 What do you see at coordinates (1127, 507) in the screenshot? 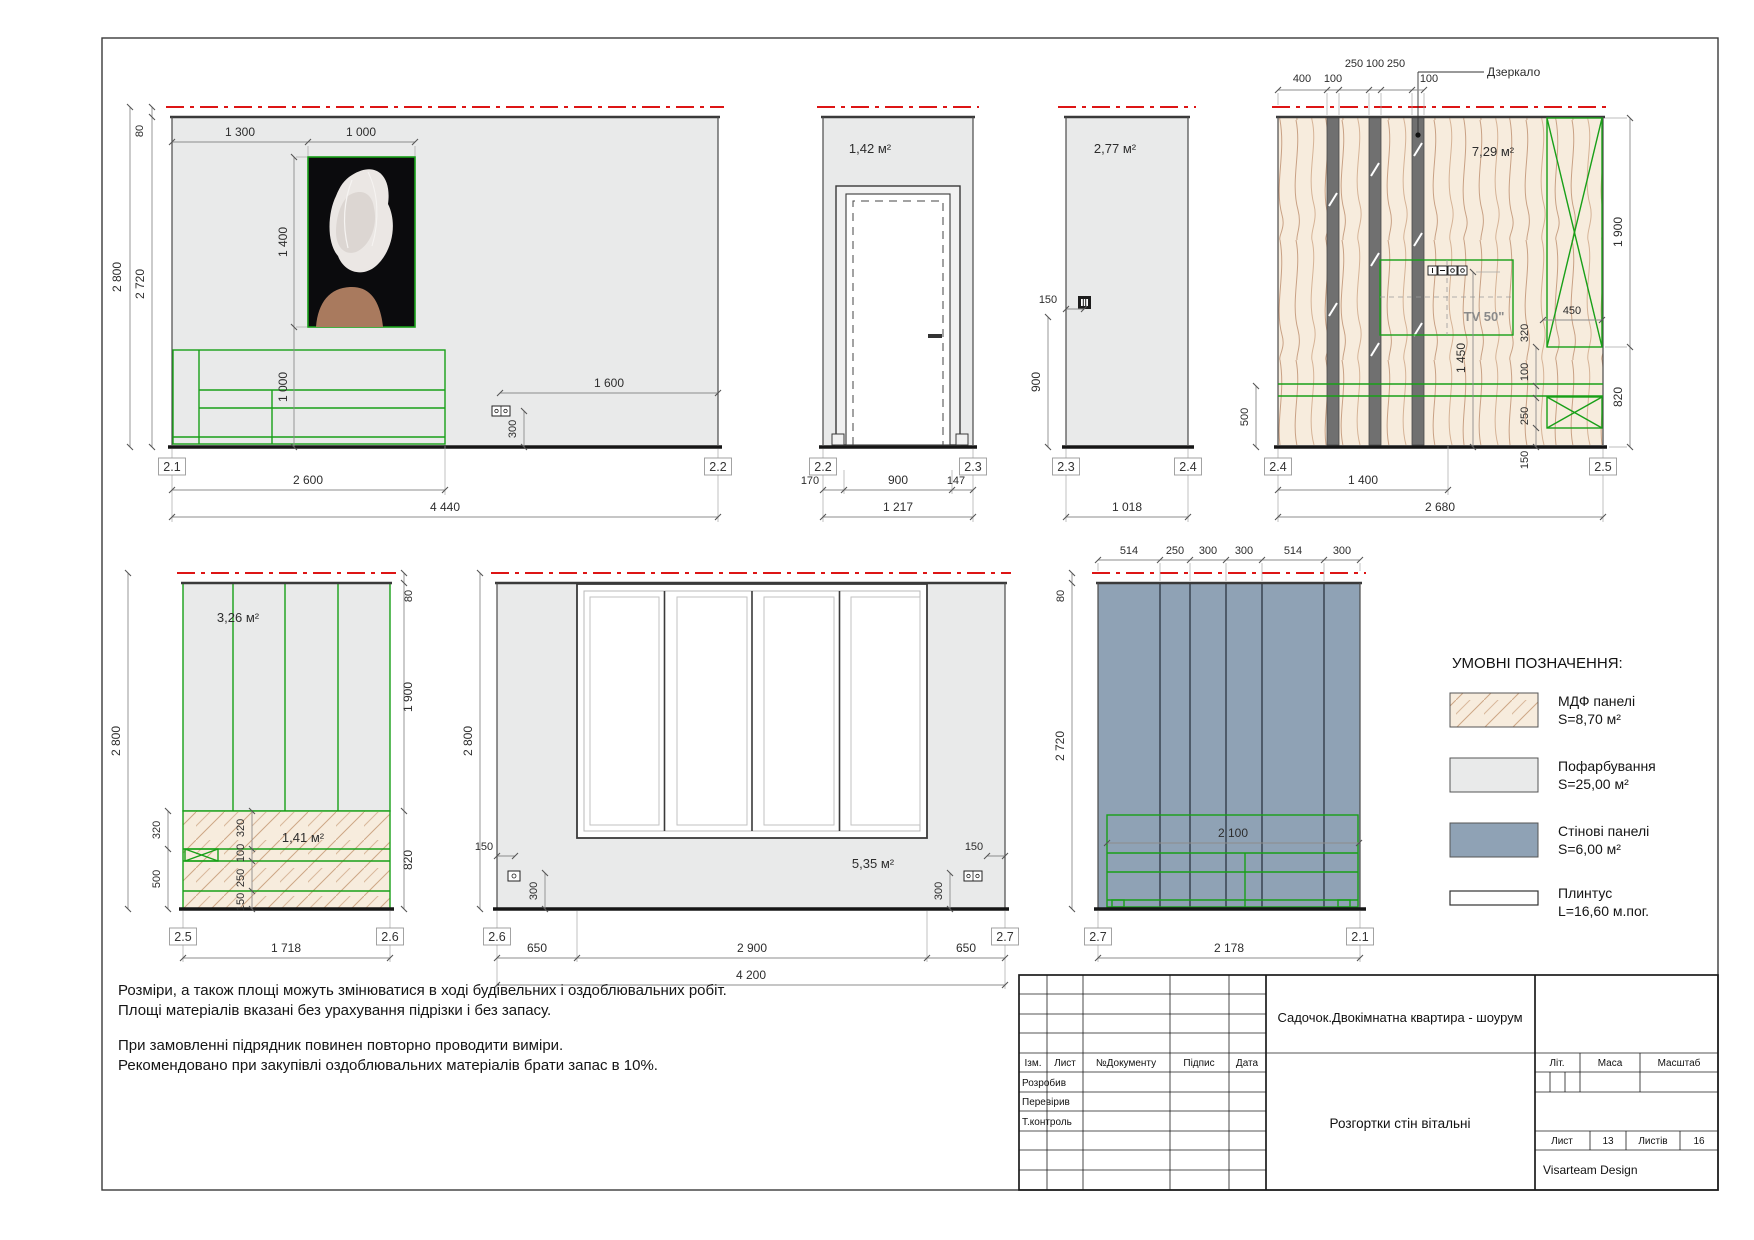
I see `dim-label: 1 018` at bounding box center [1127, 507].